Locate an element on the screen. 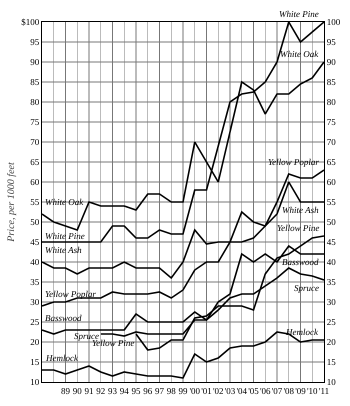 This screenshot has height=406, width=350. text: Yellow Poplar is located at coordinates (293, 162).